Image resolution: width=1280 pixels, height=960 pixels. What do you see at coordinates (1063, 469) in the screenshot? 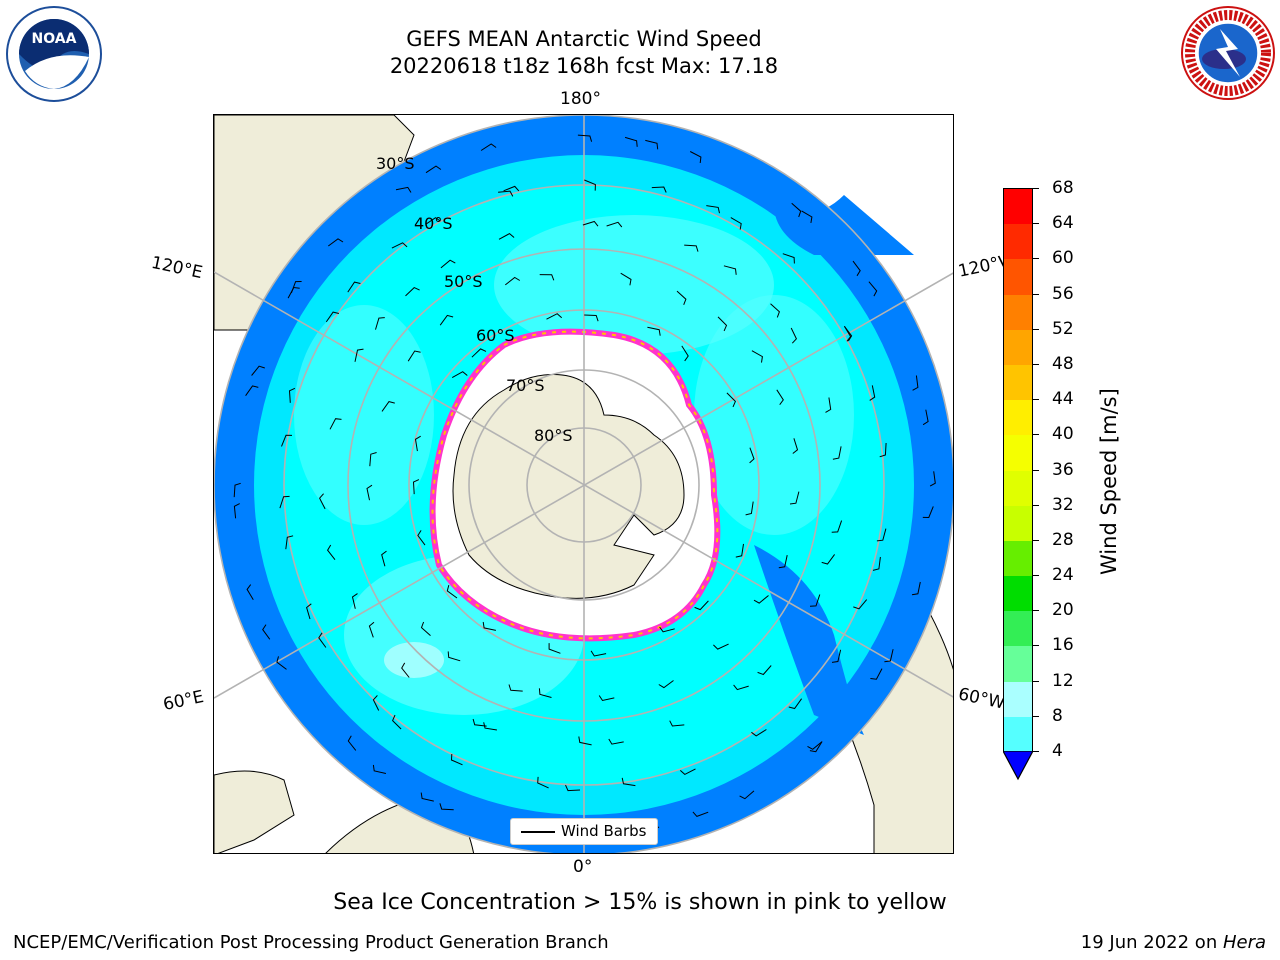
I see `colorbar-tick-label: 36` at bounding box center [1063, 469].